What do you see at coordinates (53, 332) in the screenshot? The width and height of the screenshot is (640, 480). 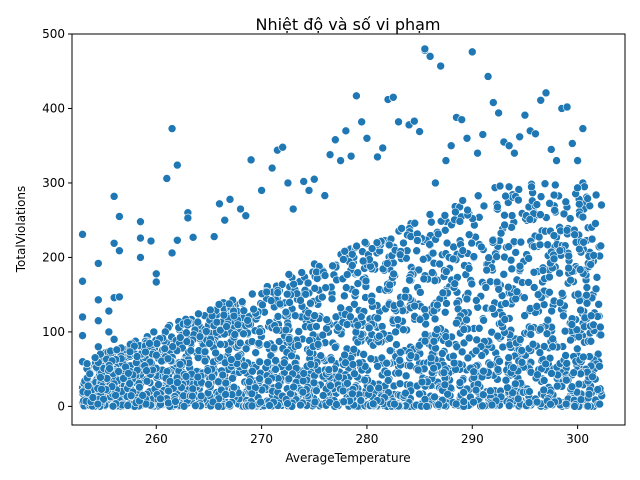 I see `y-tick-label: 100` at bounding box center [53, 332].